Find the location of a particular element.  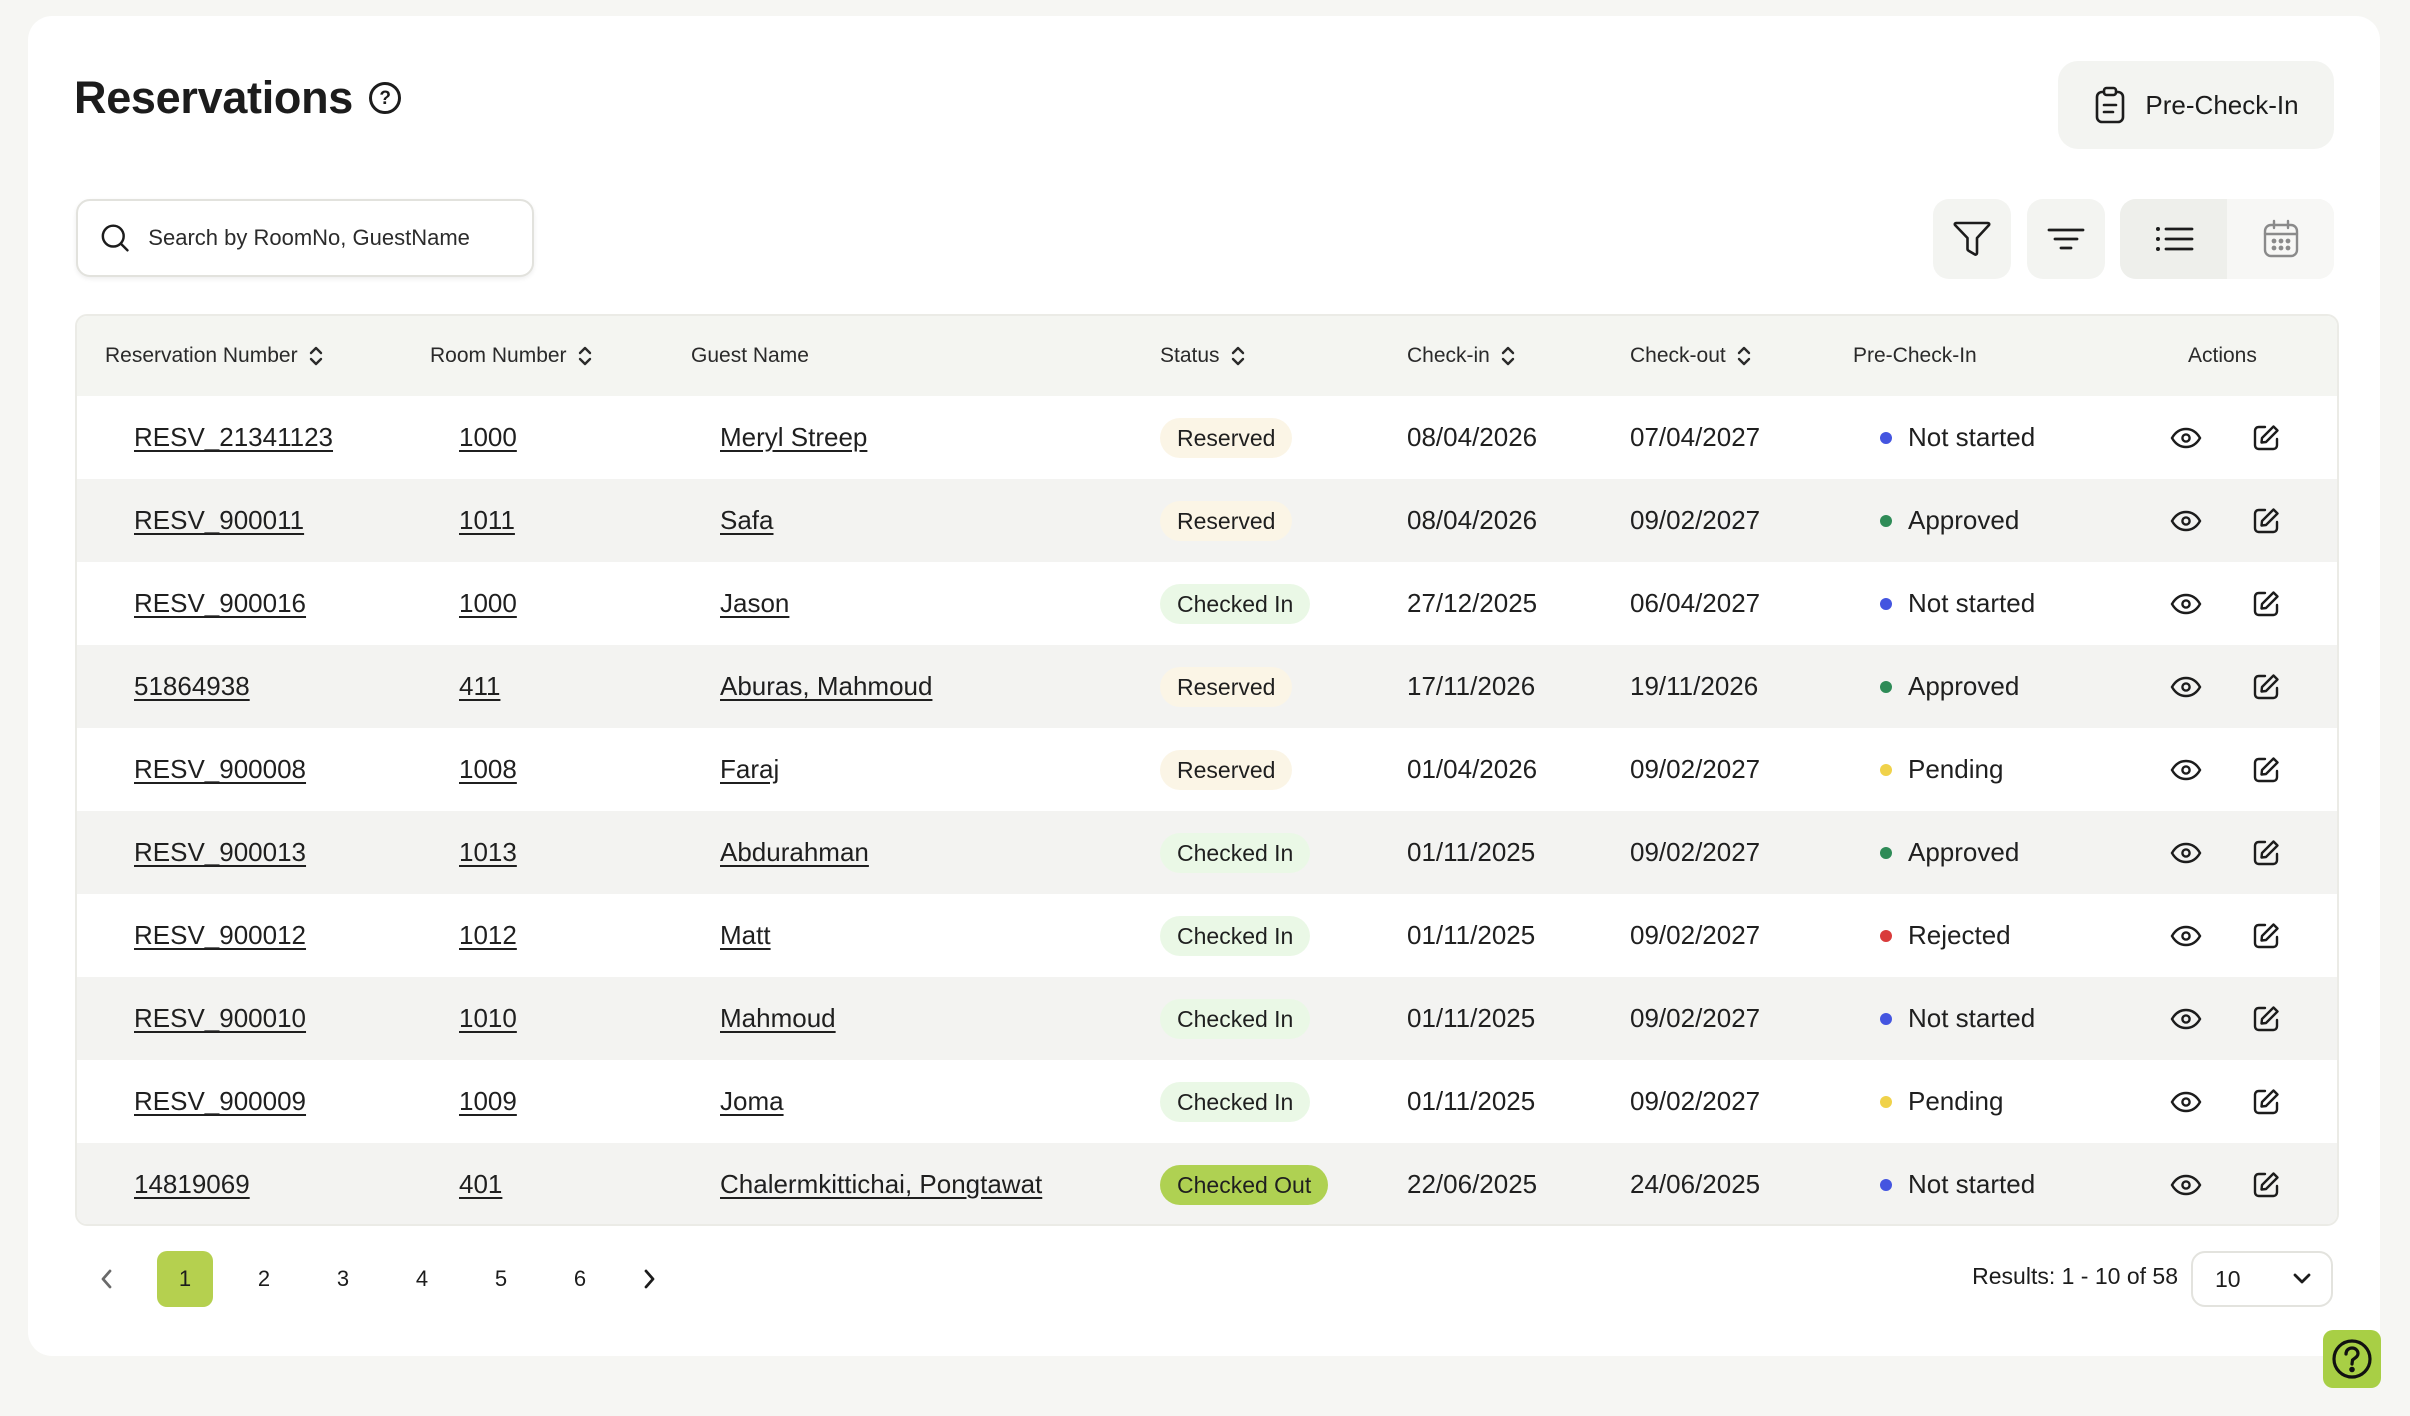

reservation-number-cell: RESV_900010 is located at coordinates (220, 1018).